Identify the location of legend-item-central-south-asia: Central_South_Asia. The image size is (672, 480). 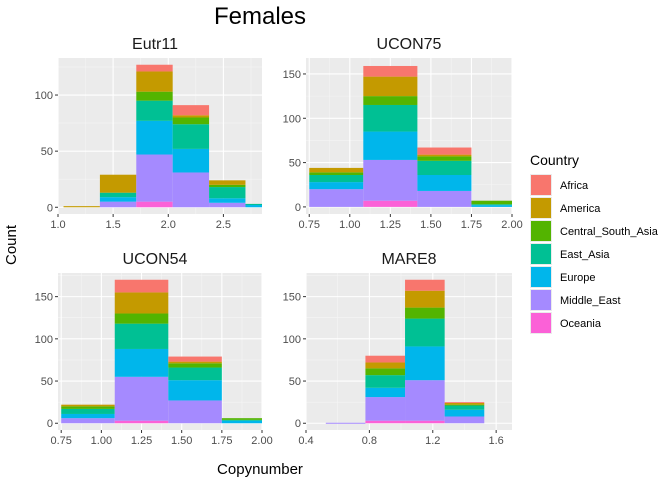
(594, 231).